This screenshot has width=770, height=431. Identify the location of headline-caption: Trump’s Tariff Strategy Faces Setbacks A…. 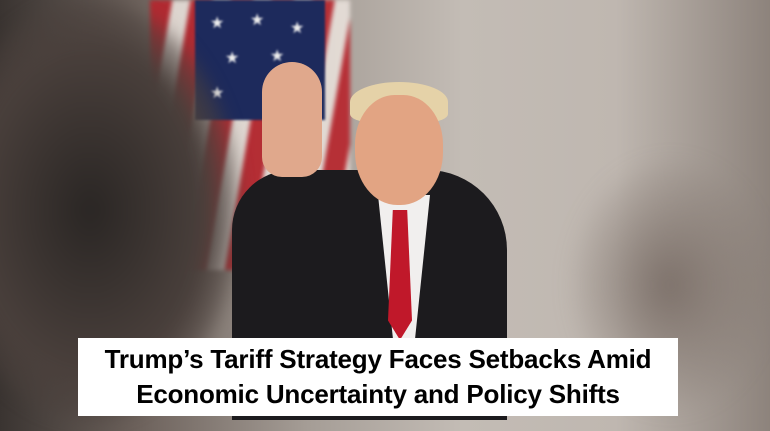
(378, 377).